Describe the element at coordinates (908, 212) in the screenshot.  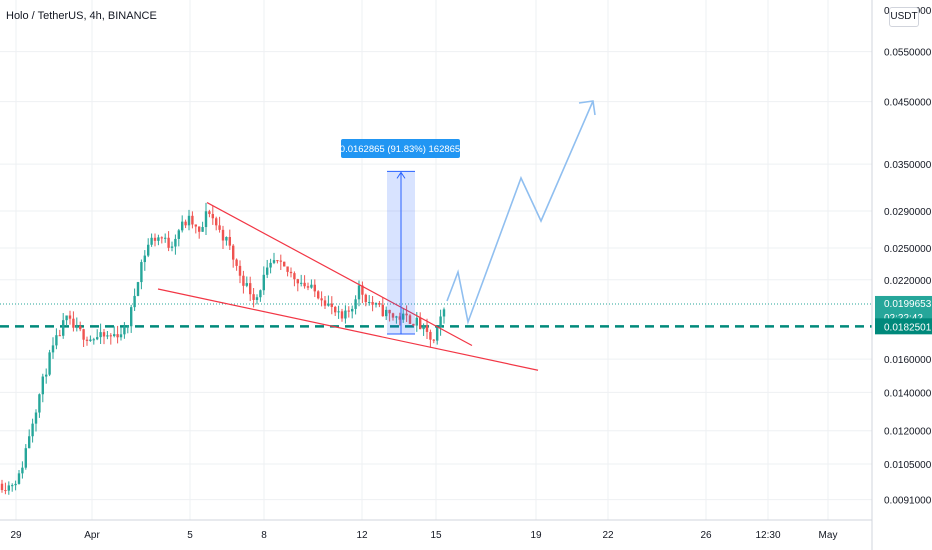
I see `price-tick-label: 0.0290000` at that location.